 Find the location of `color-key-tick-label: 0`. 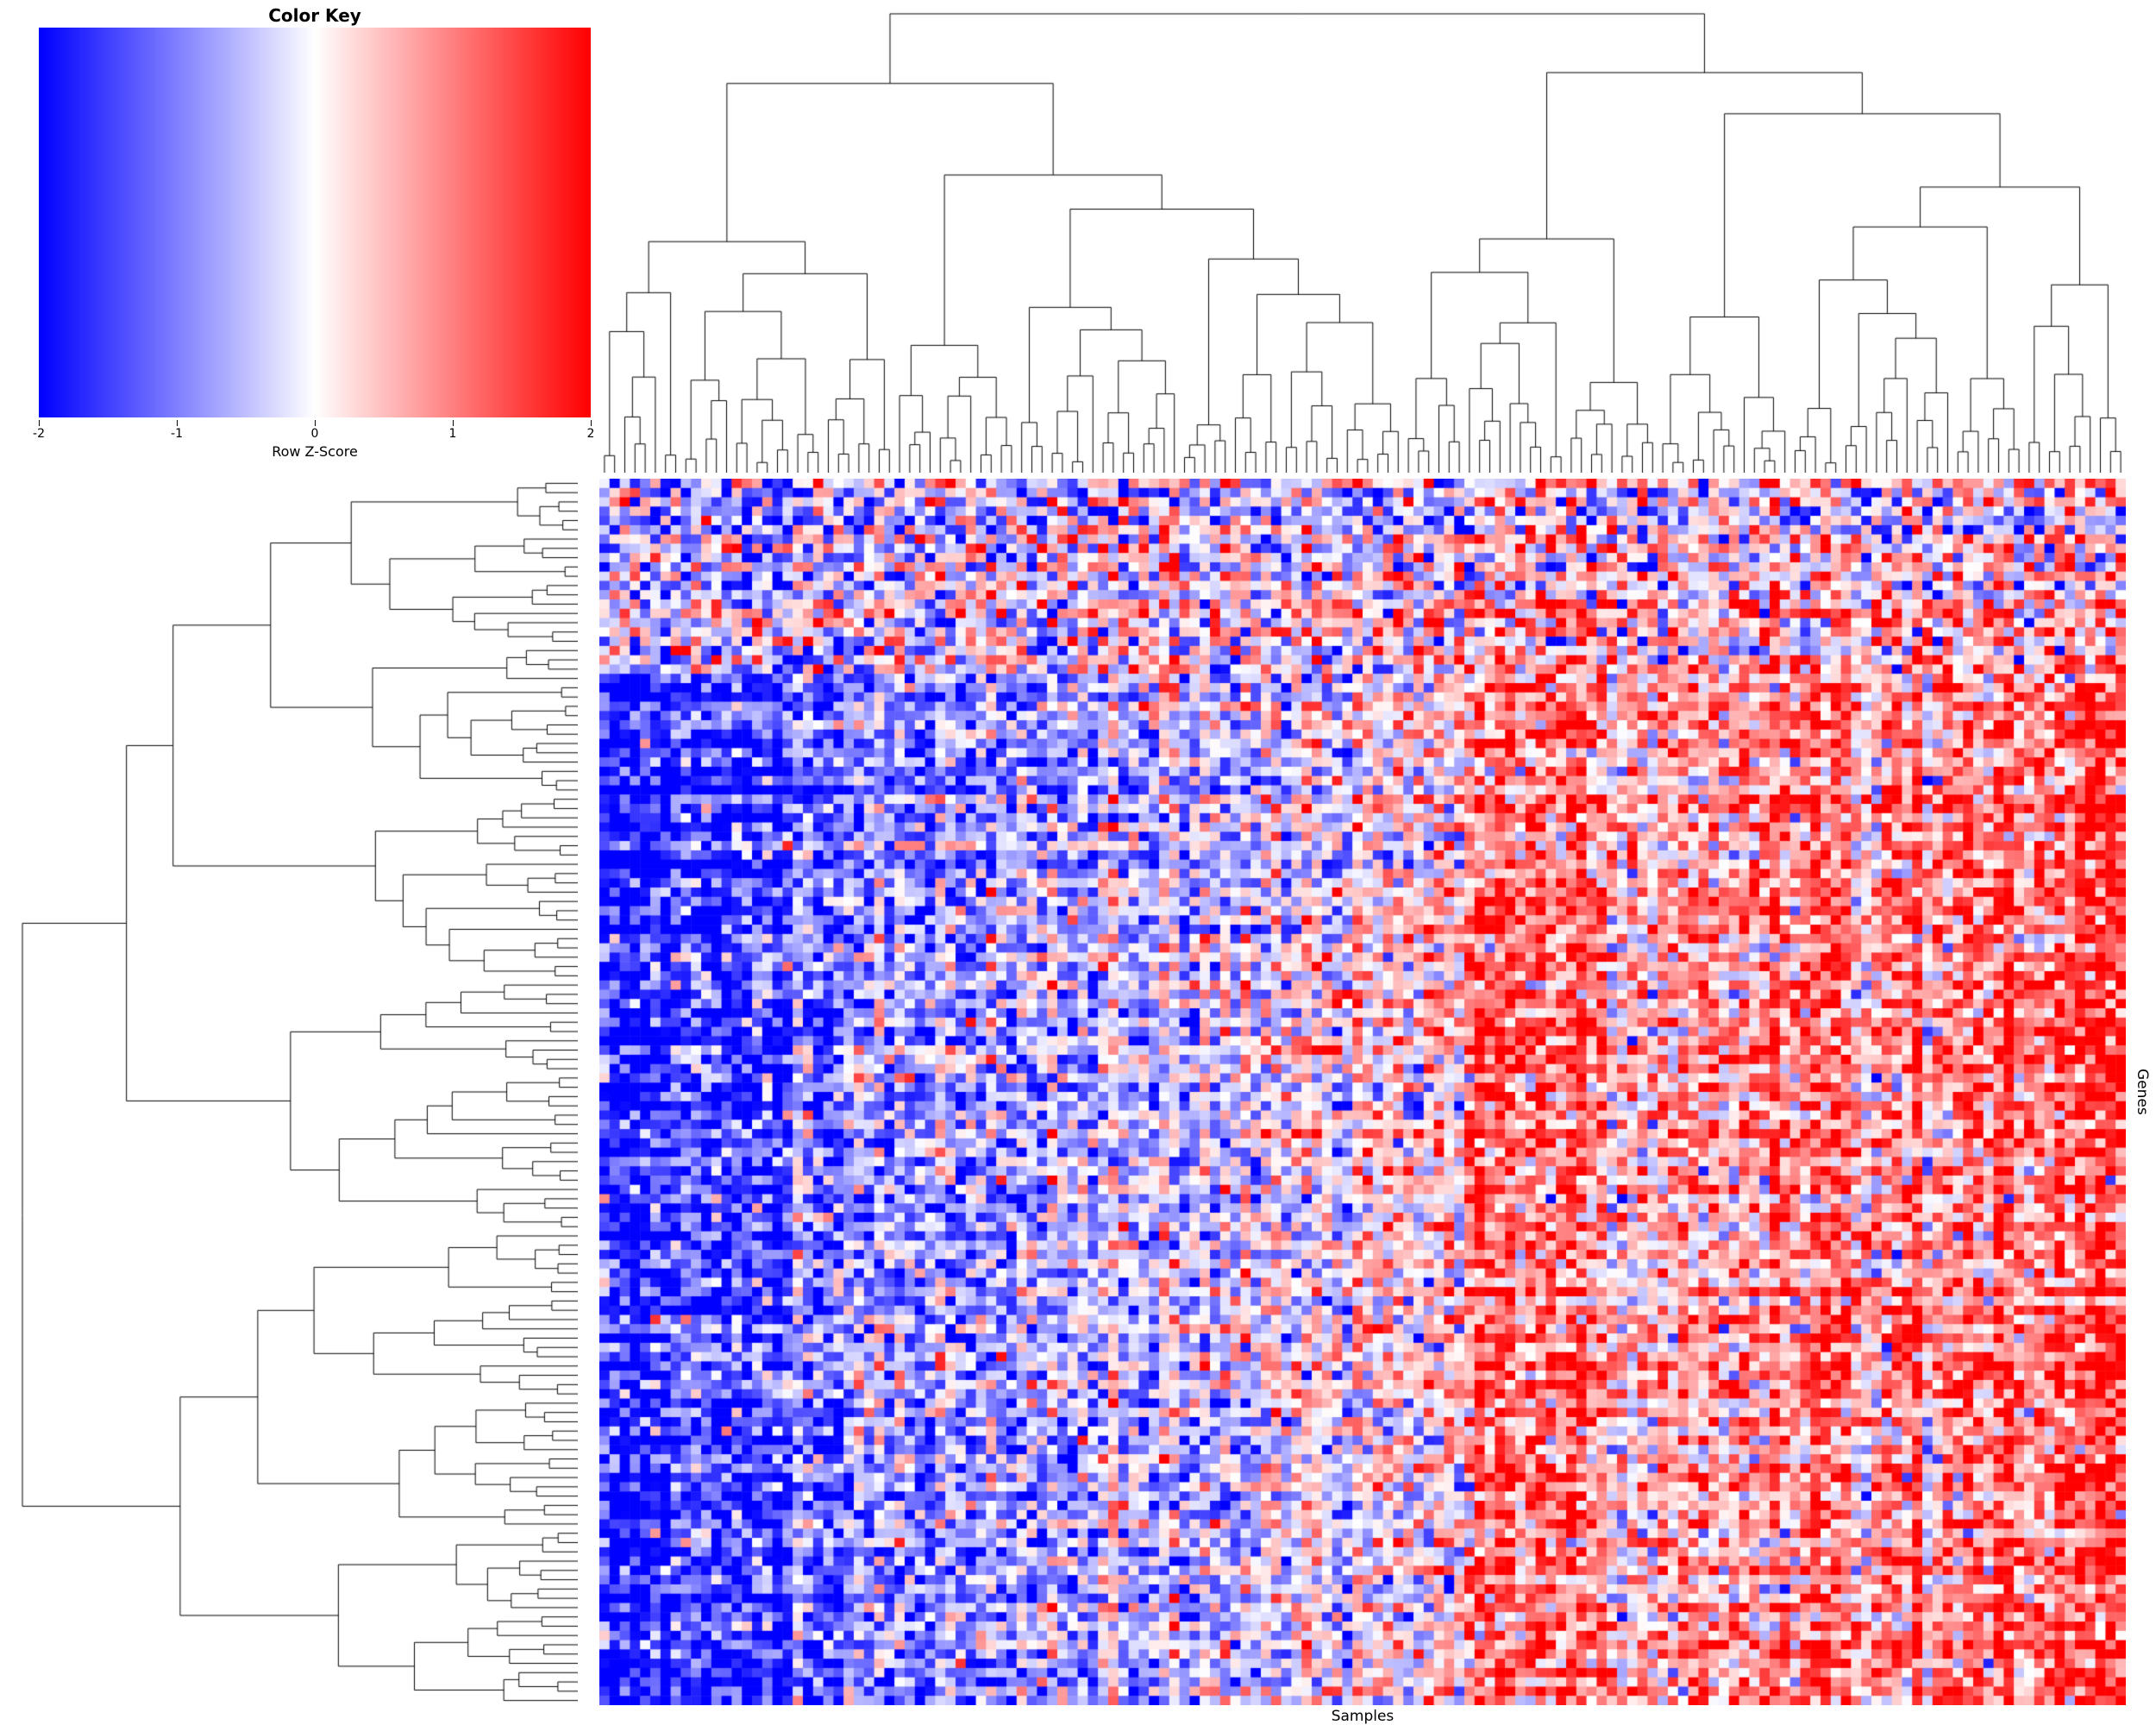

color-key-tick-label: 0 is located at coordinates (314, 434).